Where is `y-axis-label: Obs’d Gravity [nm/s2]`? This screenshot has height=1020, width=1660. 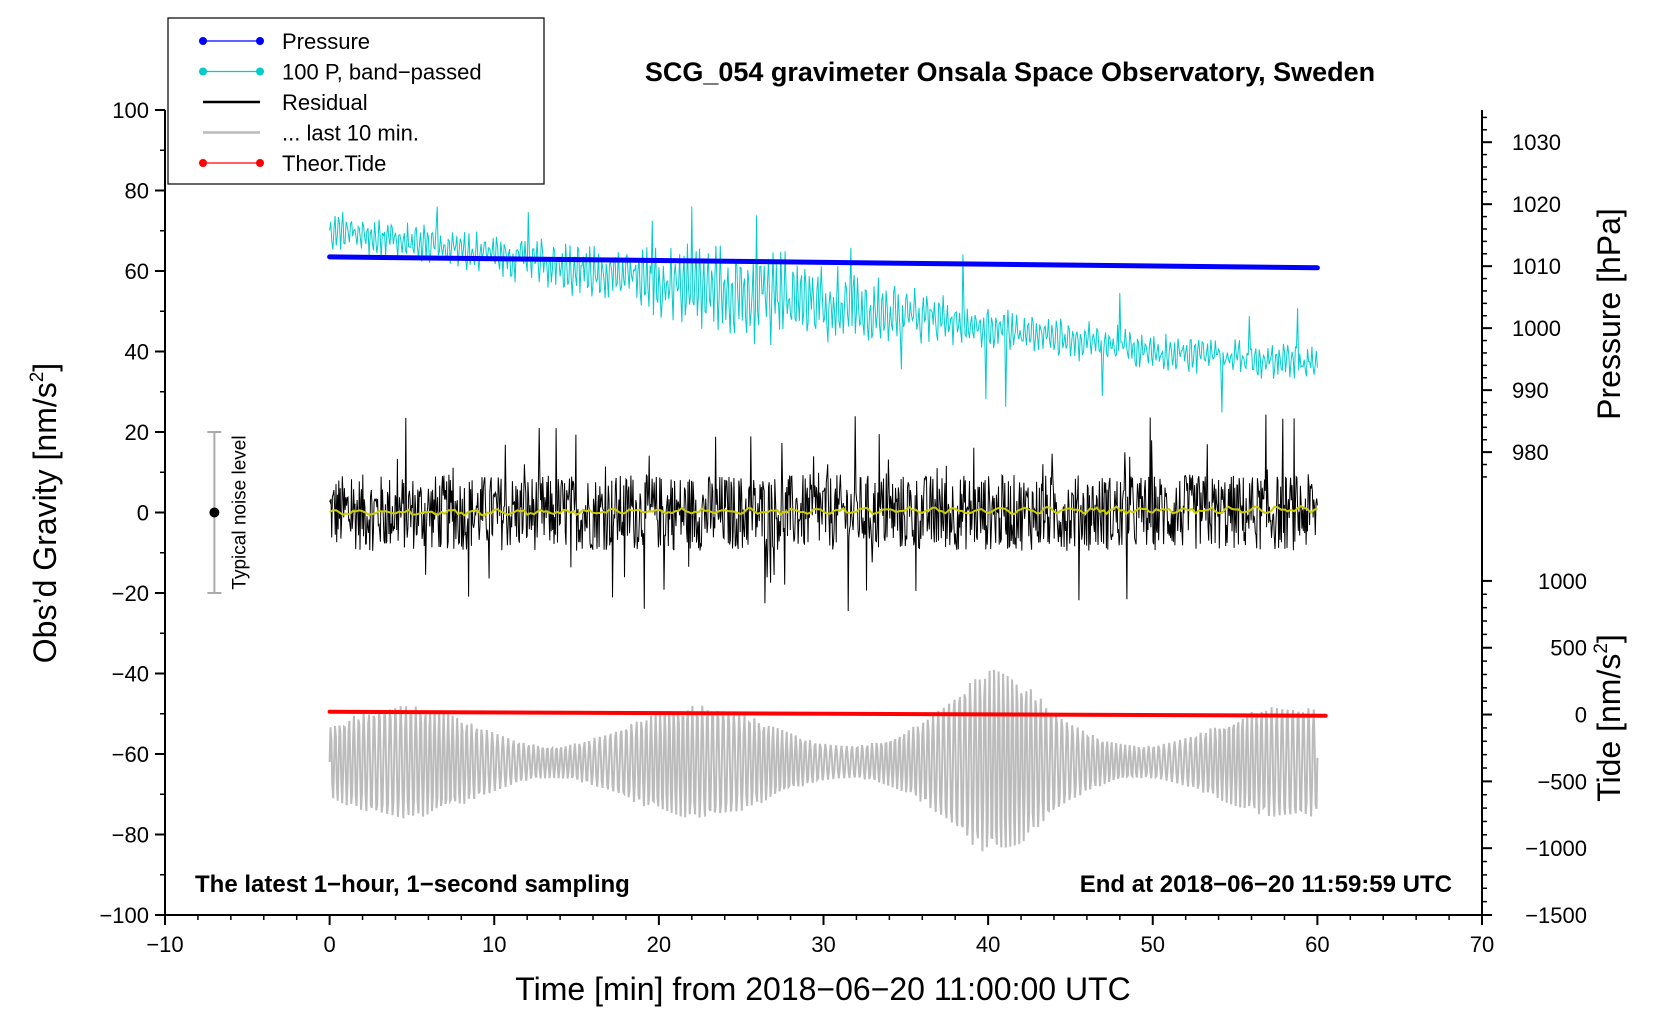 y-axis-label: Obs’d Gravity [nm/s2] is located at coordinates (45, 513).